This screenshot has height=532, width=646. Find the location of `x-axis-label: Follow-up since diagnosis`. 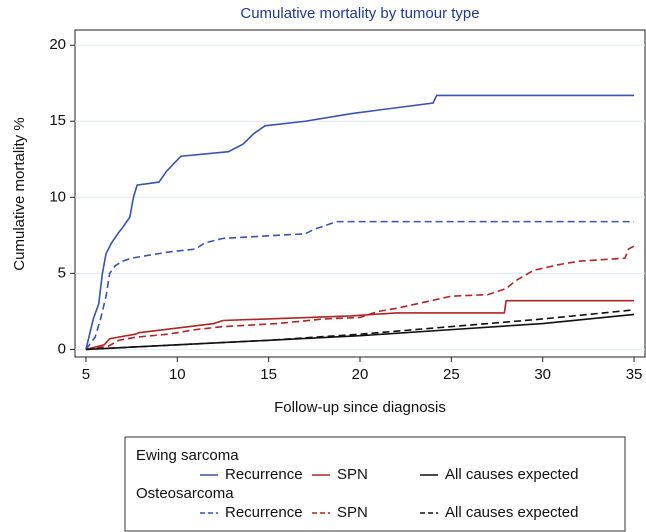

x-axis-label: Follow-up since diagnosis is located at coordinates (360, 407).